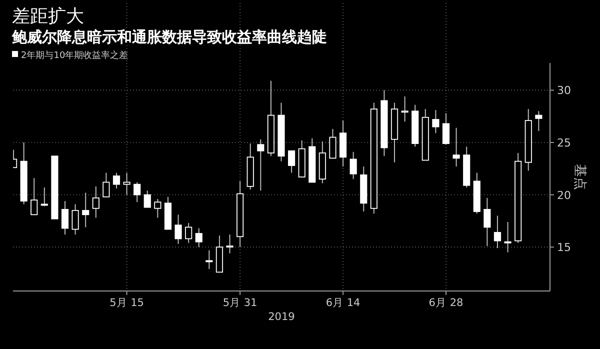 This screenshot has width=600, height=349. Describe the element at coordinates (127, 303) in the screenshot. I see `x-tick-label: 5月 15` at that location.